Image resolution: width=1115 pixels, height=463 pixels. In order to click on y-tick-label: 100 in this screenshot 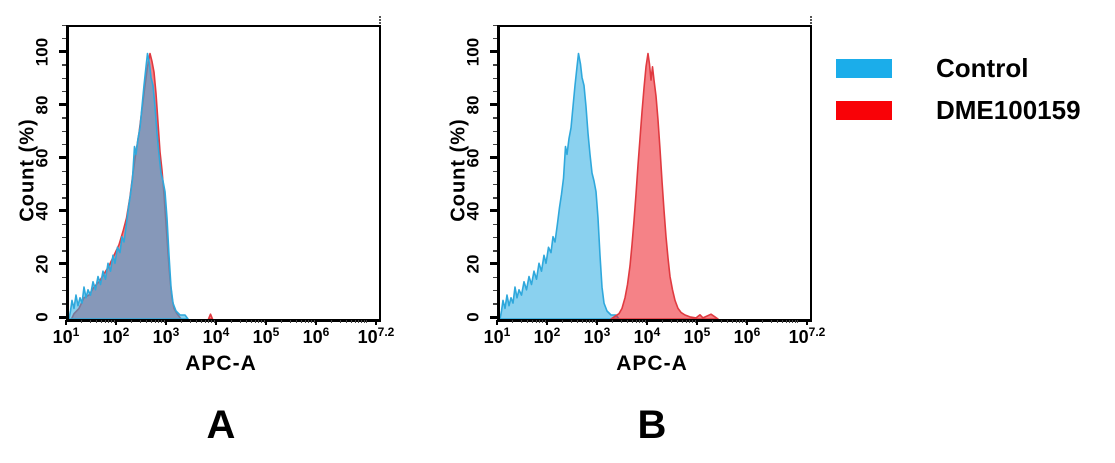, I will do `click(42, 51)`.